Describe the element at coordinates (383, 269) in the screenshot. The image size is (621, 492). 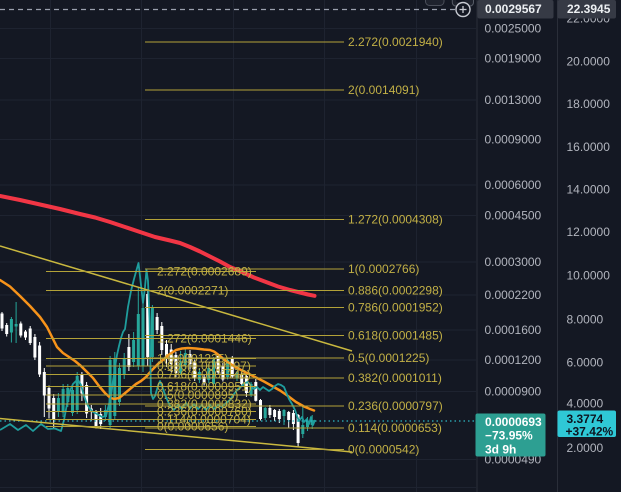
I see `svg-text: 1(0.0002766)` at that location.